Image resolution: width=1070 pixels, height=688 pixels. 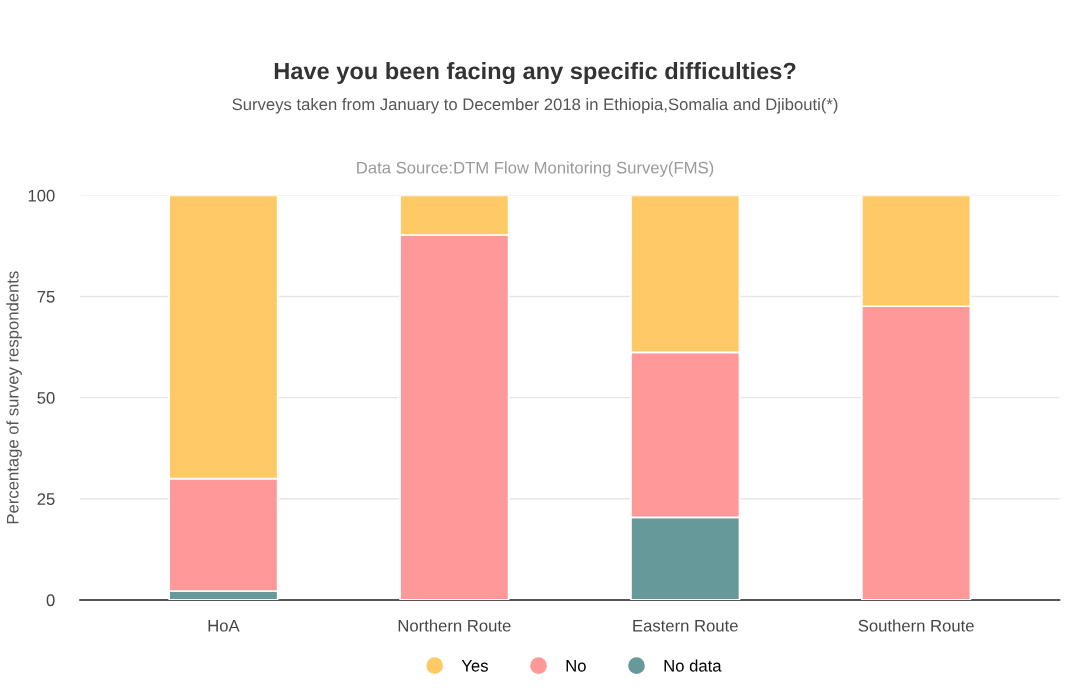 What do you see at coordinates (41, 195) in the screenshot?
I see `y-tick-label: 100` at bounding box center [41, 195].